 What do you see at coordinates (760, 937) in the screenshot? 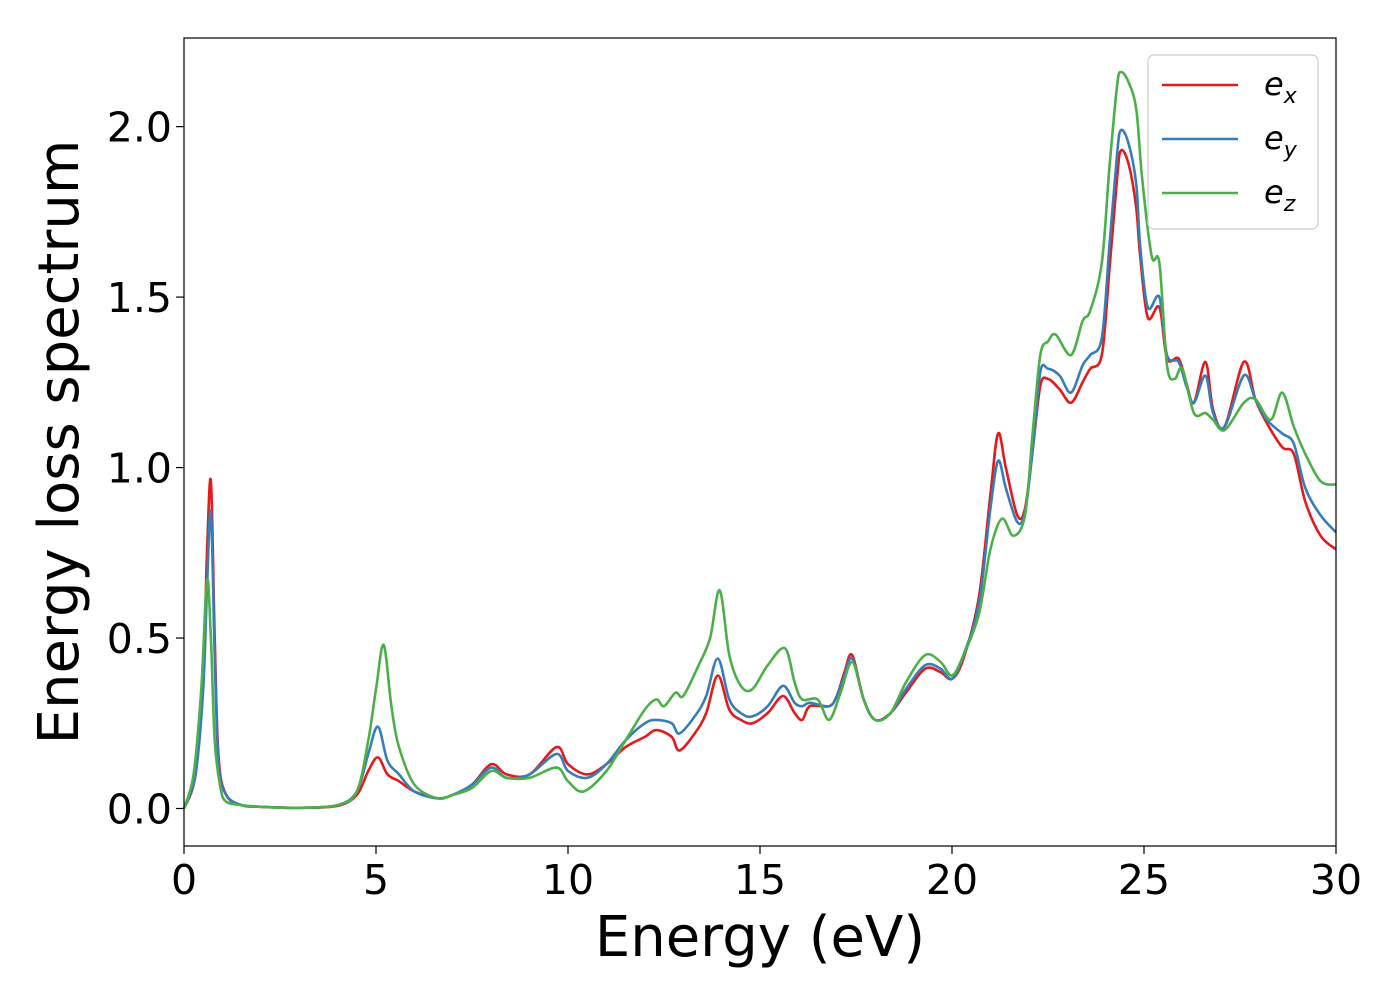
I see `x-axis-label: Energy (eV)` at bounding box center [760, 937].